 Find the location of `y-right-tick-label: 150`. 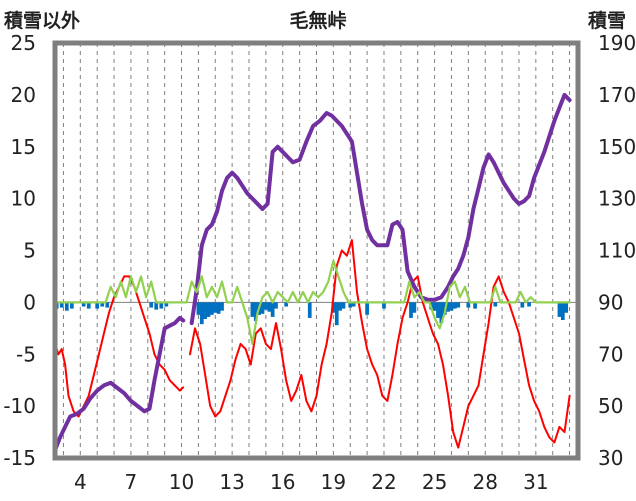

y-right-tick-label: 150 is located at coordinates (617, 147).